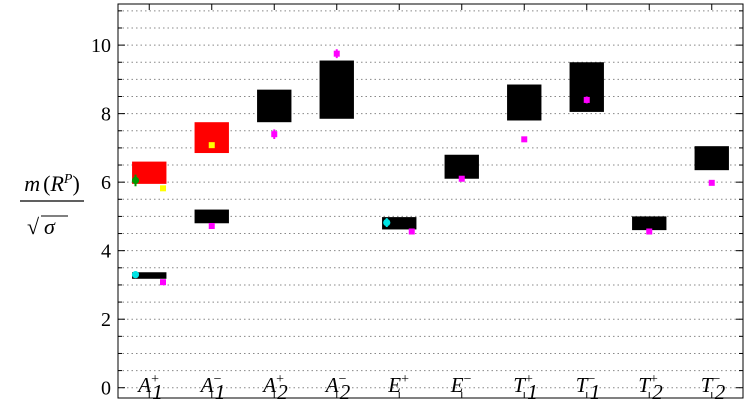  Describe the element at coordinates (106, 183) in the screenshot. I see `y-tick-label: 6` at that location.